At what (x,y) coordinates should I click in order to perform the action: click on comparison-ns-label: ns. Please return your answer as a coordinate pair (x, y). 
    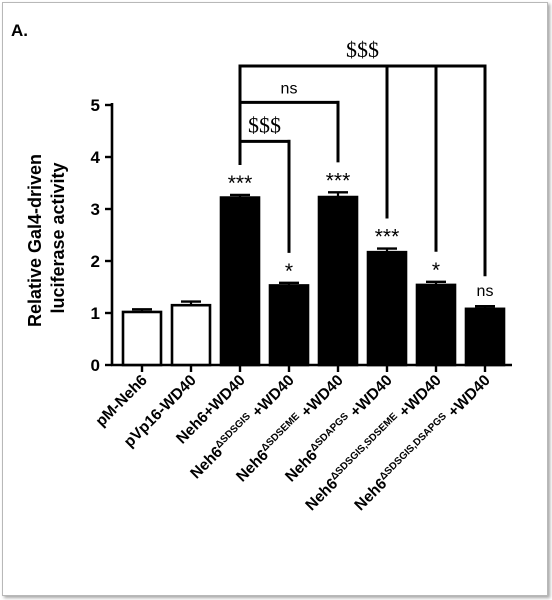
    Looking at the image, I should click on (289, 88).